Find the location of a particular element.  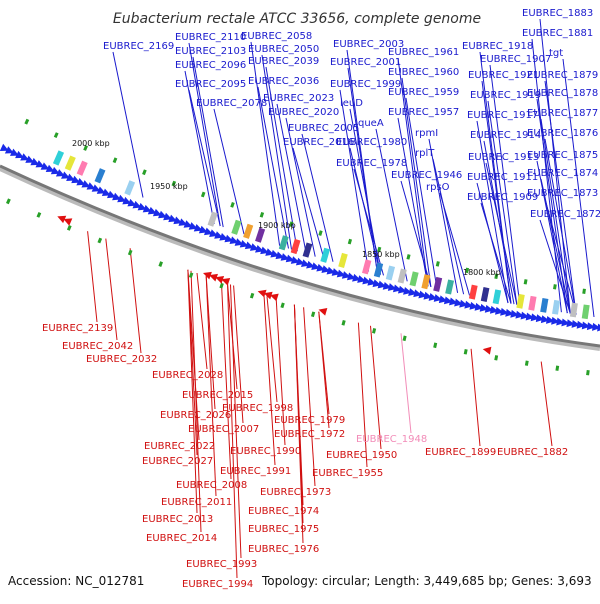

gene-label-top: rpsO is located at coordinates (438, 187).